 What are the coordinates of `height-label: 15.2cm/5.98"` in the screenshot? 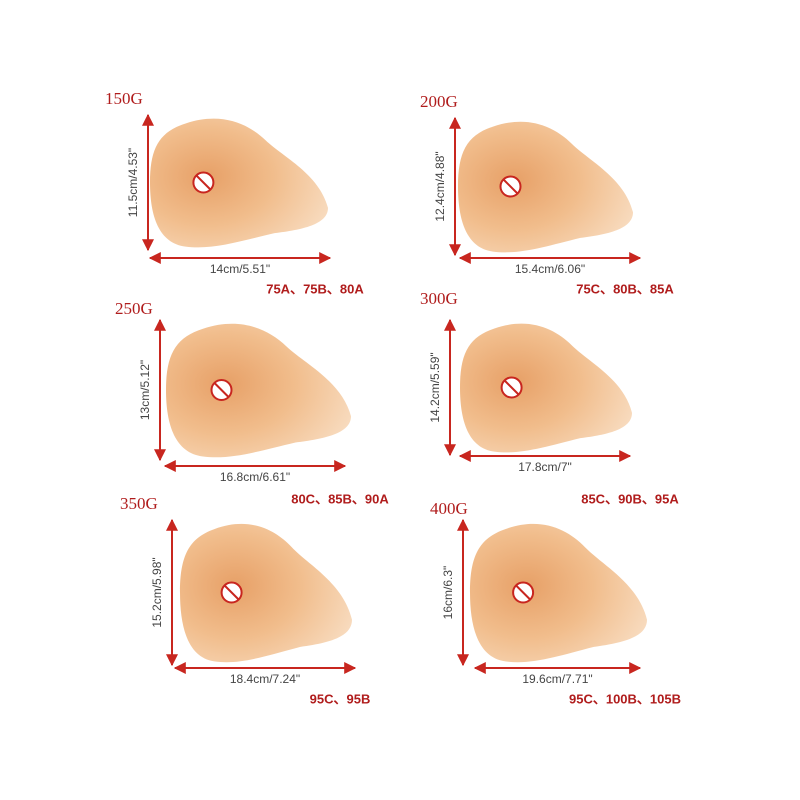 It's located at (157, 592).